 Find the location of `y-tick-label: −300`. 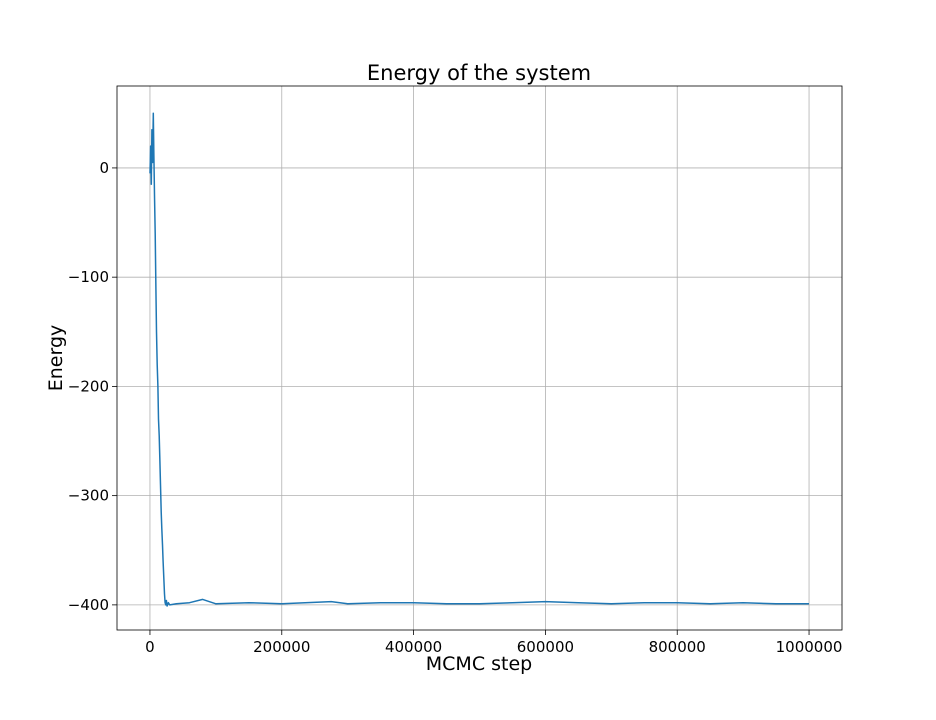

y-tick-label: −300 is located at coordinates (88, 496).